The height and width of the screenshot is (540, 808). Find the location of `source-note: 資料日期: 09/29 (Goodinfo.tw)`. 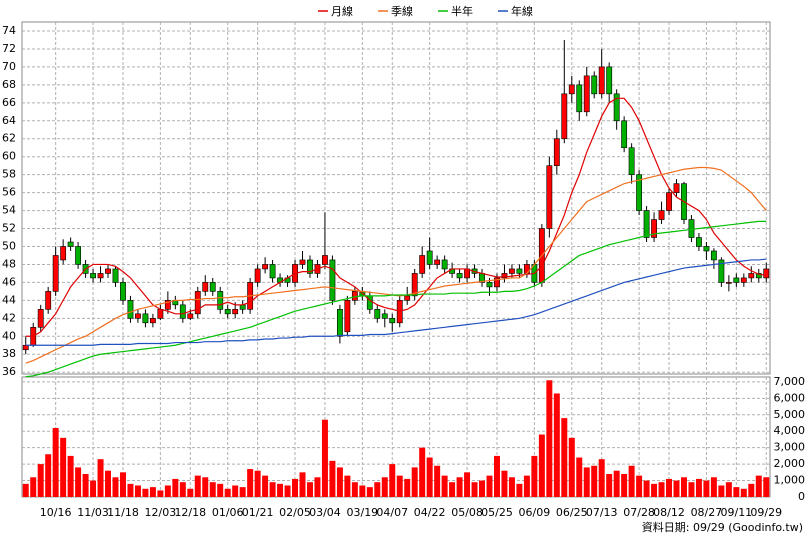

source-note: 資料日期: 09/29 (Goodinfo.tw) is located at coordinates (722, 527).